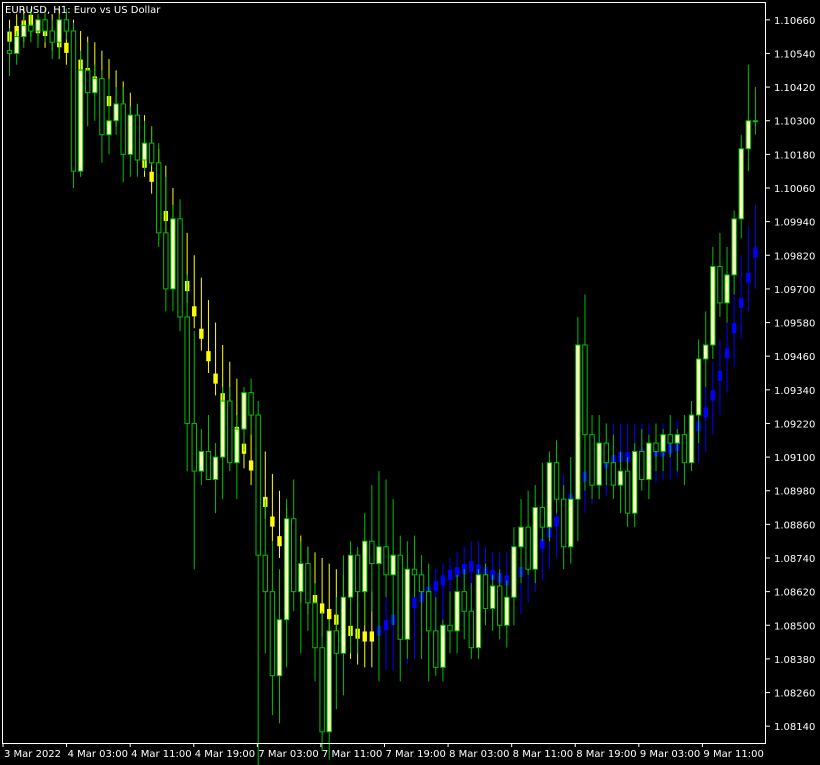 The width and height of the screenshot is (820, 765). I want to click on y-tick-label: 1.09340, so click(794, 391).